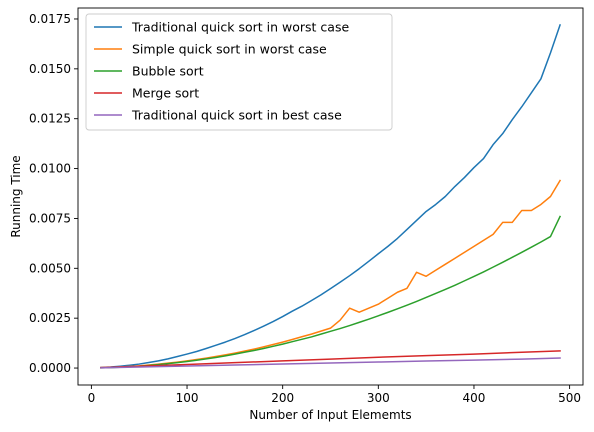 Image resolution: width=594 pixels, height=432 pixels. I want to click on legend-entry: Bubble sort, so click(168, 71).